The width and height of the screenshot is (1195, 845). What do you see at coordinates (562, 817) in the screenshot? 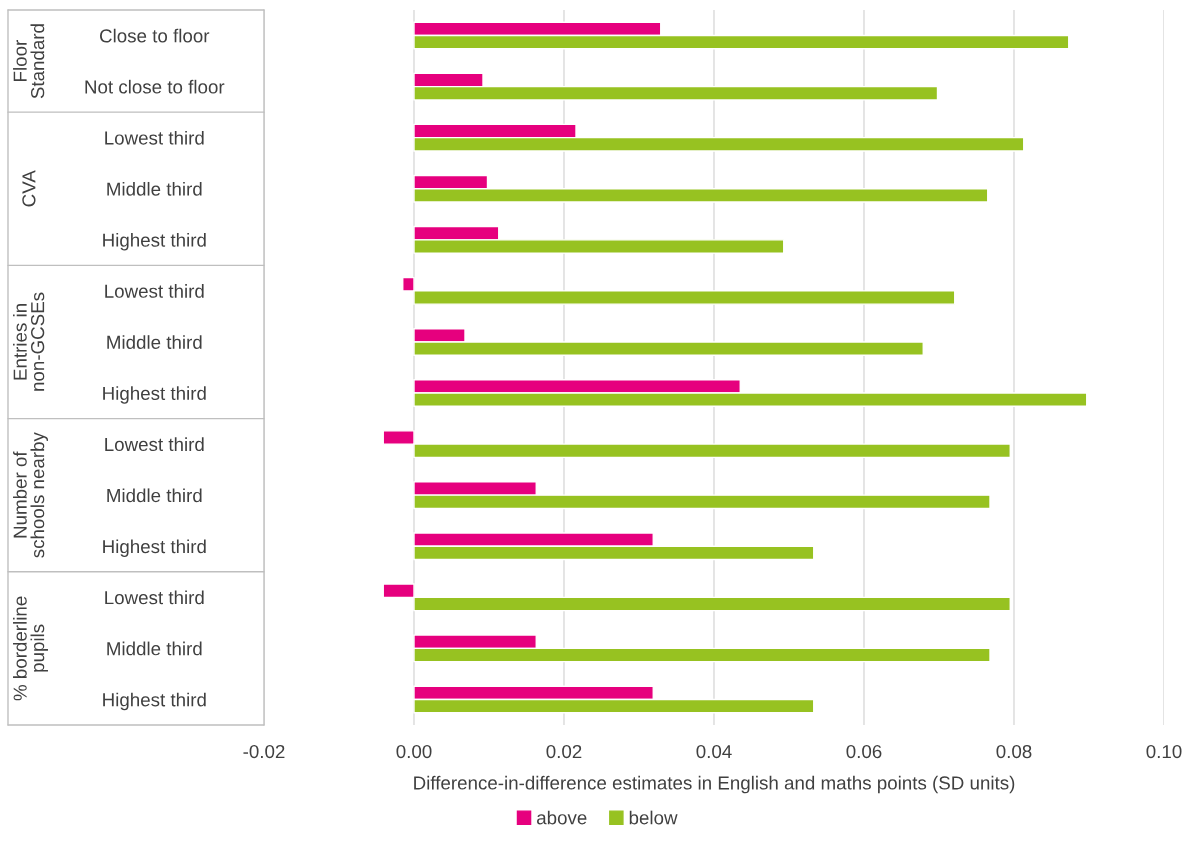
I see `legend-label: above` at bounding box center [562, 817].